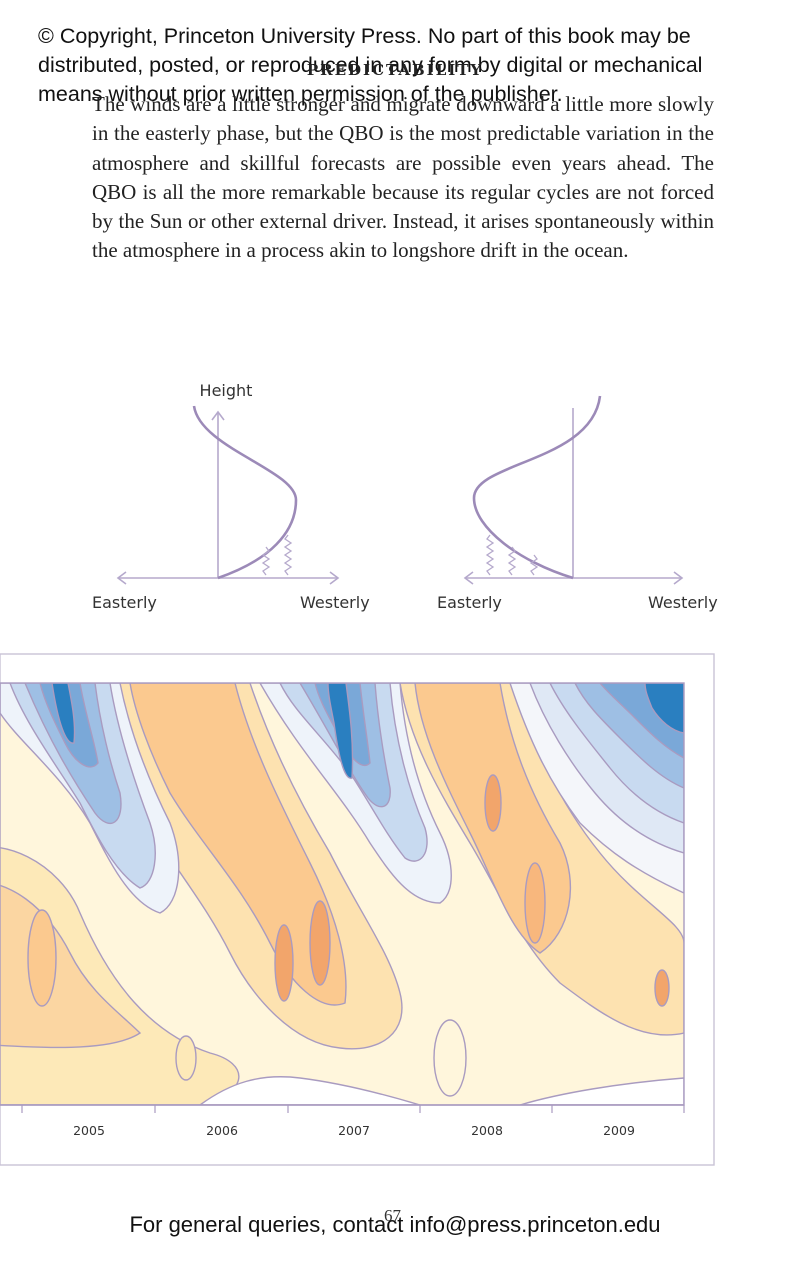  I want to click on x-tick-label: 2005, so click(89, 1130).